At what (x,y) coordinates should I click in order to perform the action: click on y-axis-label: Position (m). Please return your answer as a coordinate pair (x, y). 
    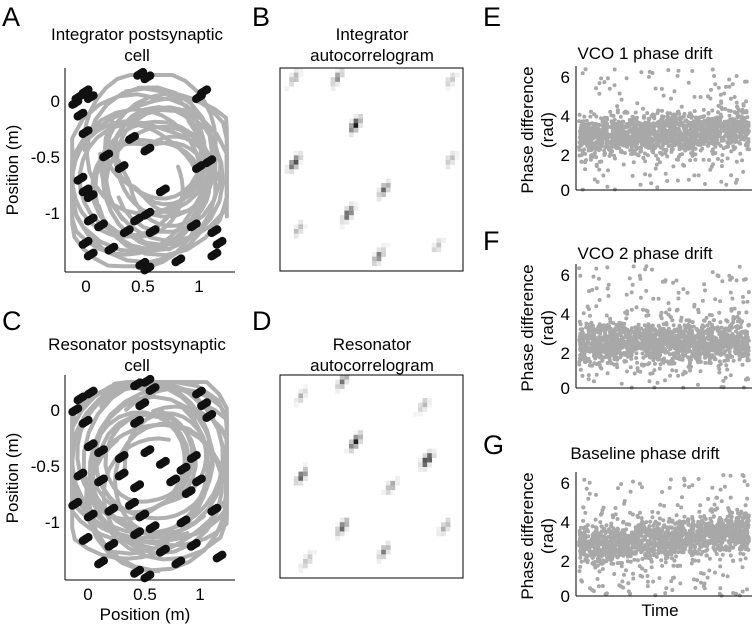
    Looking at the image, I should click on (12, 478).